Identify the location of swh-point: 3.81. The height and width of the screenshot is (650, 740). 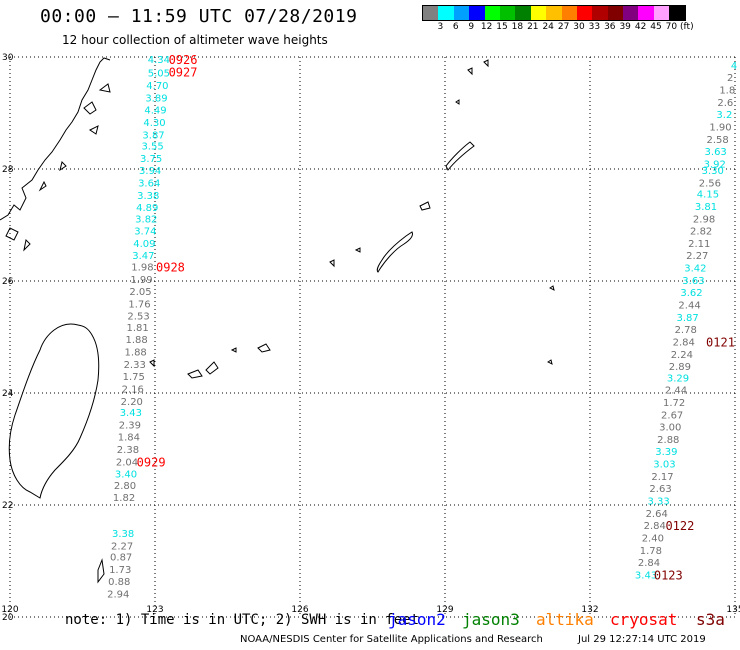
(706, 207).